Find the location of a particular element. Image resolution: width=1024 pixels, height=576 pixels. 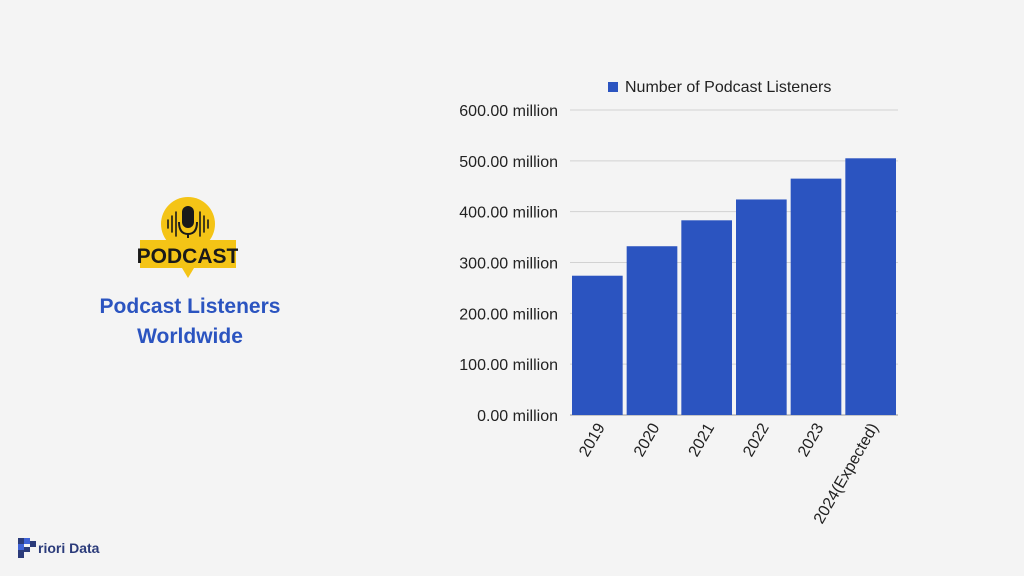

y-tick-label: 400.00 million is located at coordinates (508, 213).